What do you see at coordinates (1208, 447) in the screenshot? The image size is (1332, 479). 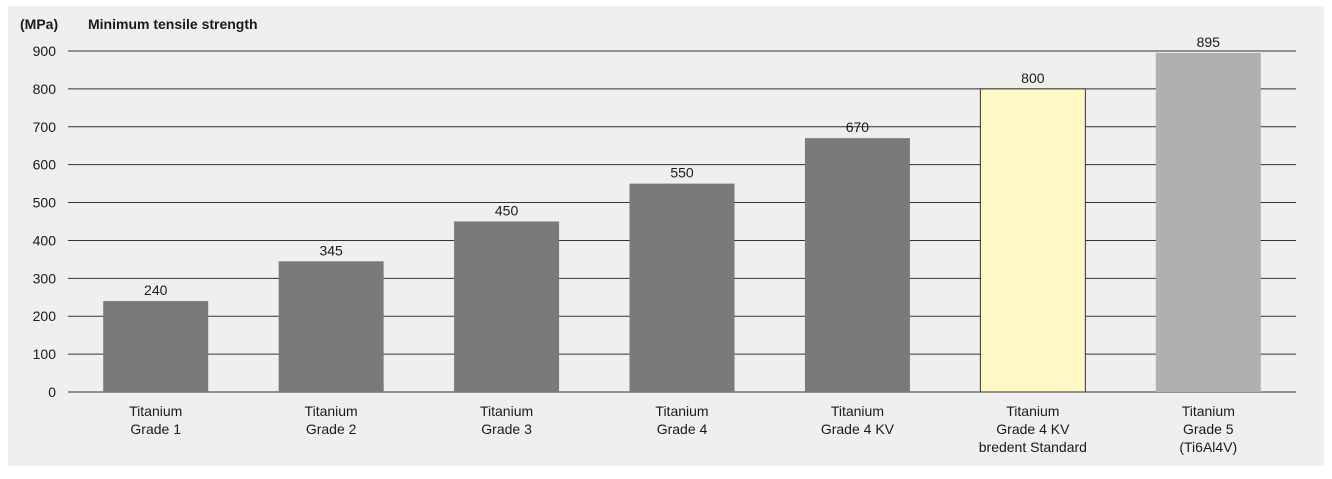 I see `category-label-line: (Ti6Al4V)` at bounding box center [1208, 447].